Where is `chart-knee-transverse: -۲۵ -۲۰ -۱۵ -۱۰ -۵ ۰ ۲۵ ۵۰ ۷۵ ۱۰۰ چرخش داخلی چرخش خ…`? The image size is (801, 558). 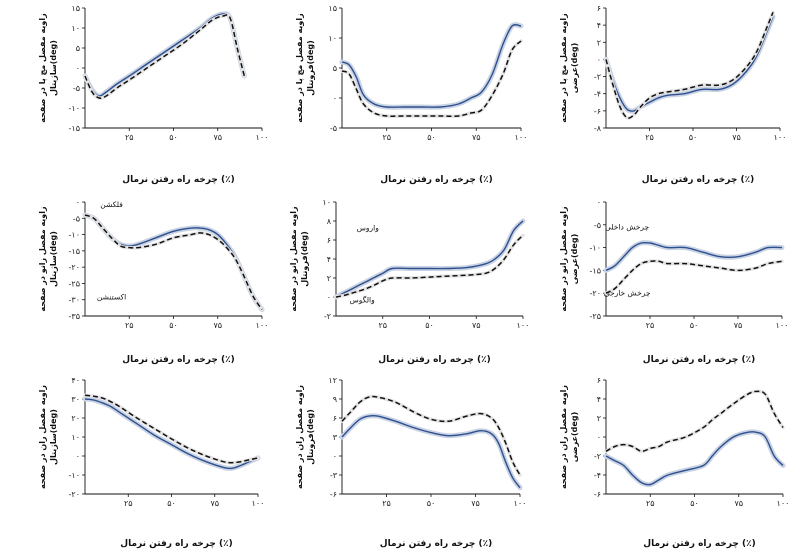 chart-knee-transverse: -۲۵ -۲۰ -۱۵ -۱۰ -۵ ۰ ۲۵ ۵۰ ۷۵ ۱۰۰ چرخش داخلی چرخش خ… is located at coordinates (667, 280).